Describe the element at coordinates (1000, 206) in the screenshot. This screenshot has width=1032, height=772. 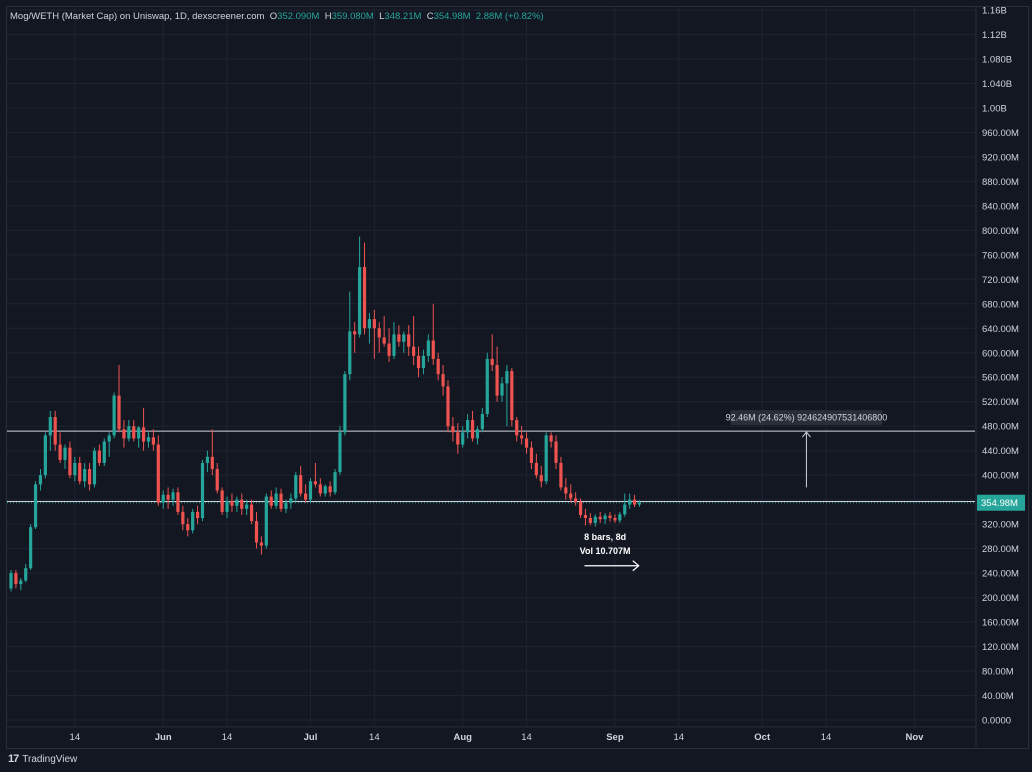
I see `y-tick-label: 840.00M` at that location.